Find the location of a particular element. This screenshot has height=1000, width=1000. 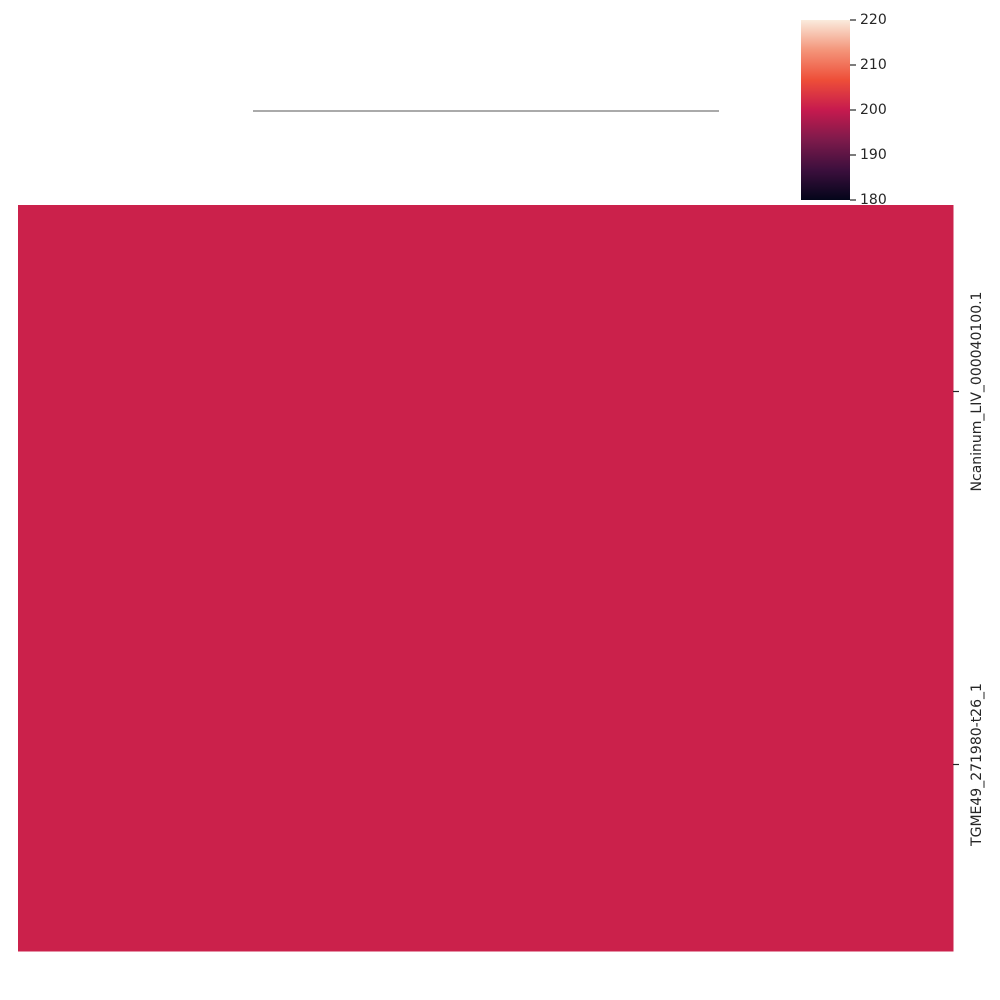

colorbar-ticks: 180 190 200 210 220 is located at coordinates (868, 110).